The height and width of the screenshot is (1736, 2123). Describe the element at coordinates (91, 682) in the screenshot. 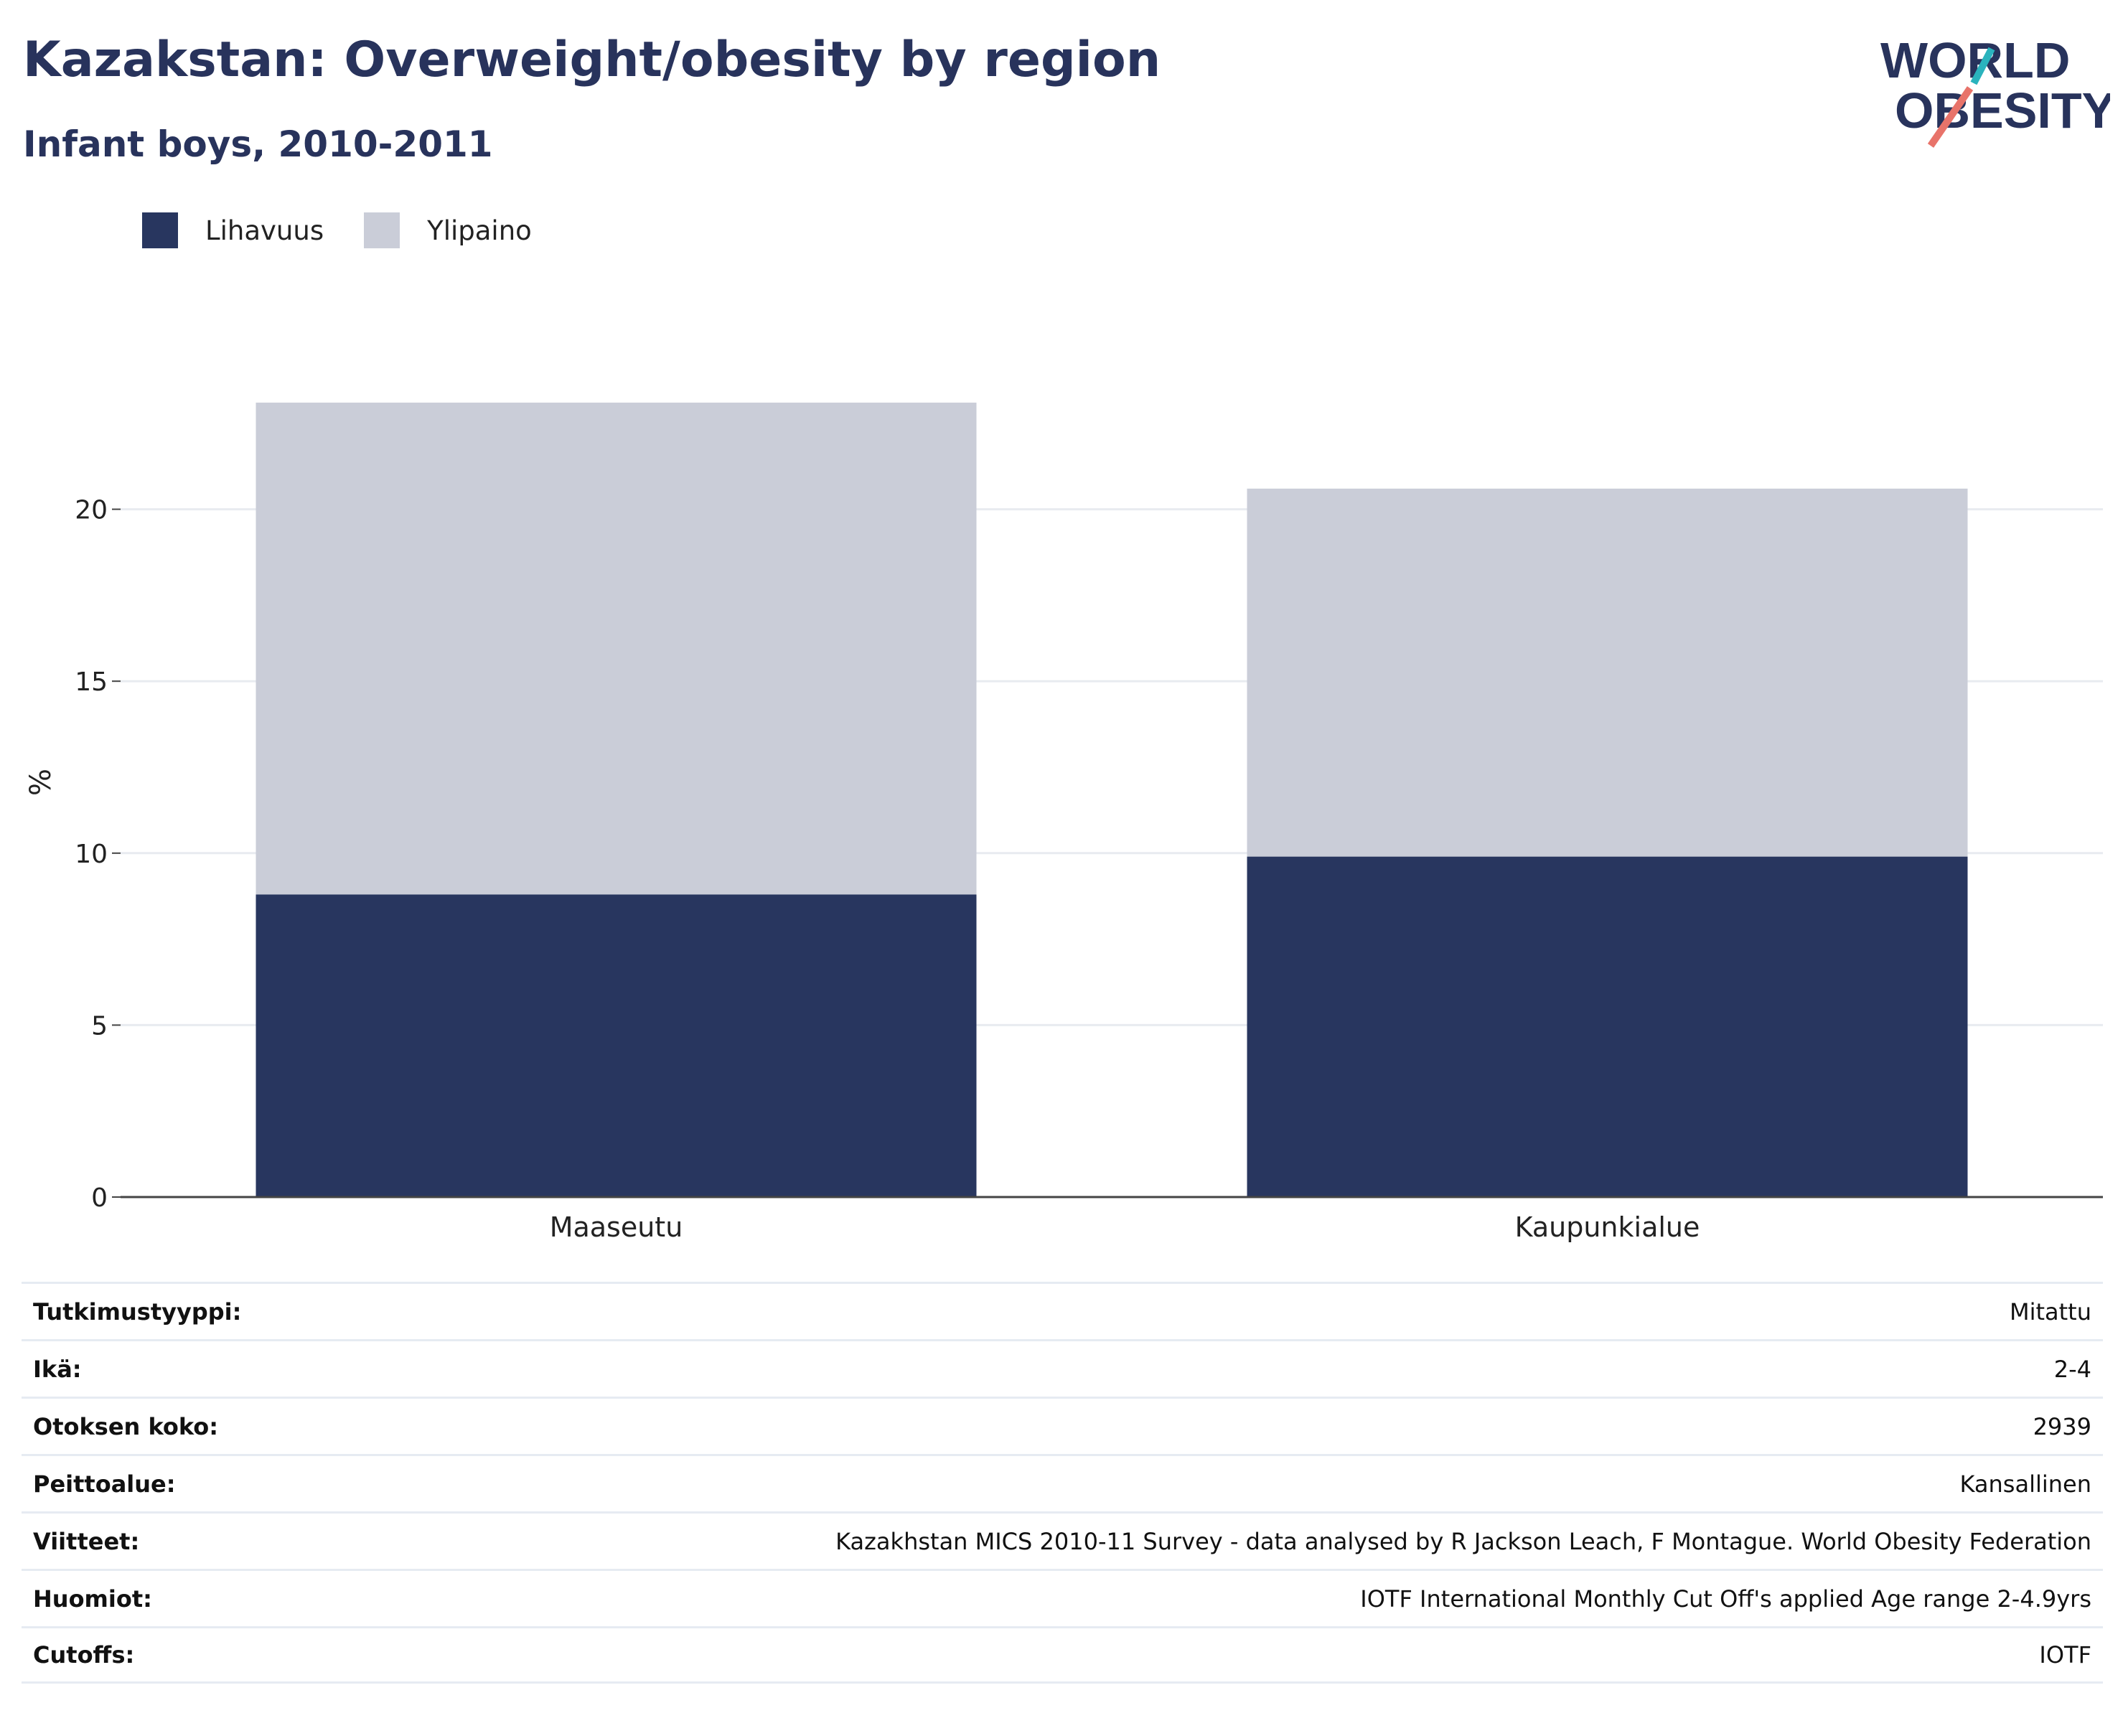

I see `y-tick-label: 15` at that location.